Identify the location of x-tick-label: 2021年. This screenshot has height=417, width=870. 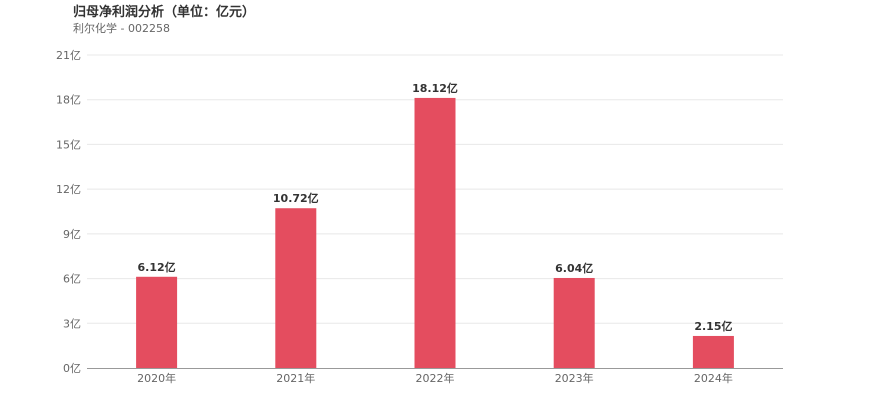
(295, 378).